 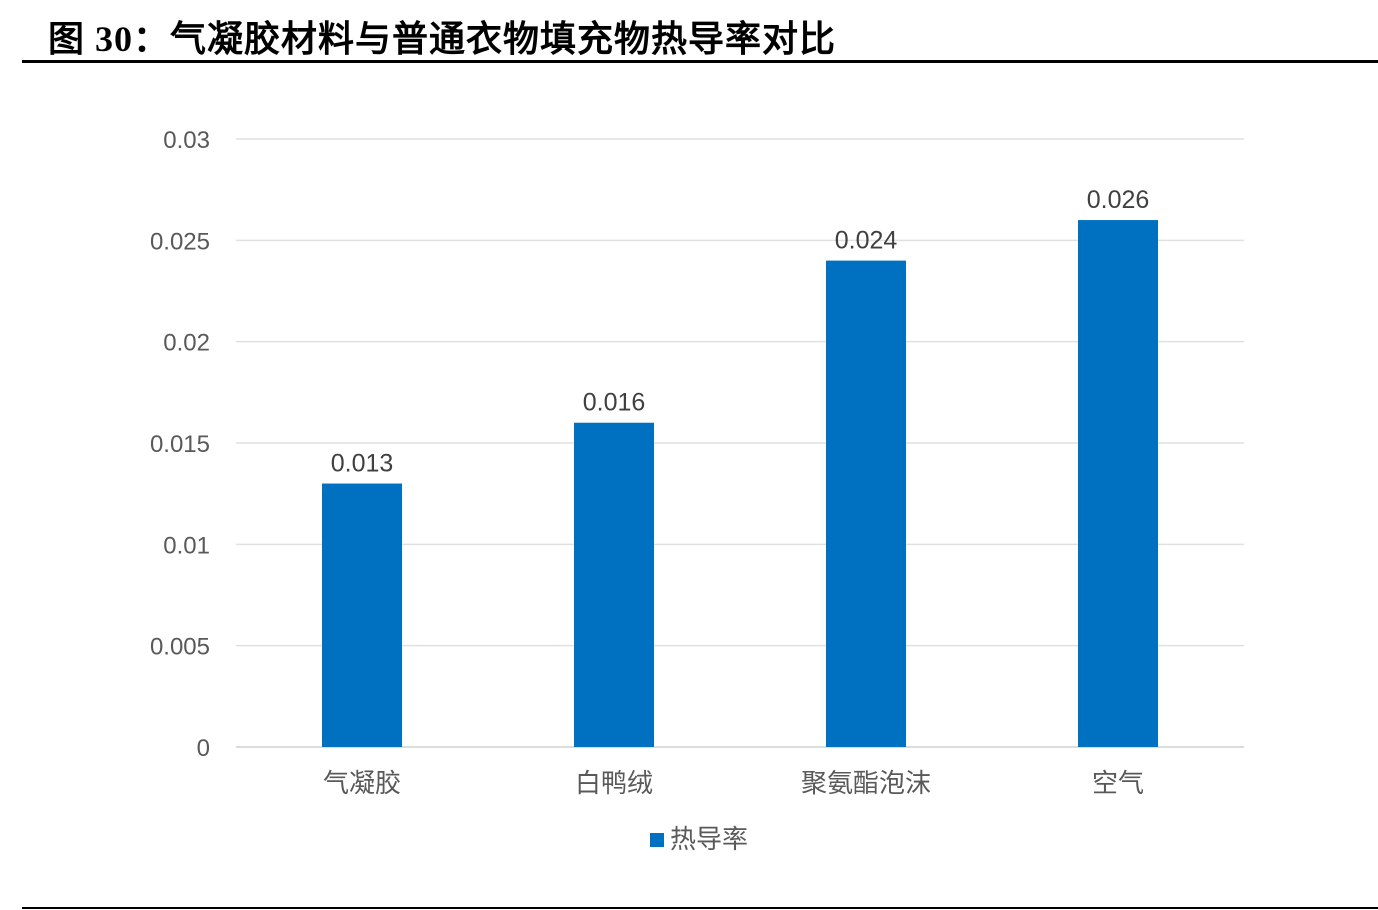 I want to click on y-tick-label: 0, so click(x=203, y=748).